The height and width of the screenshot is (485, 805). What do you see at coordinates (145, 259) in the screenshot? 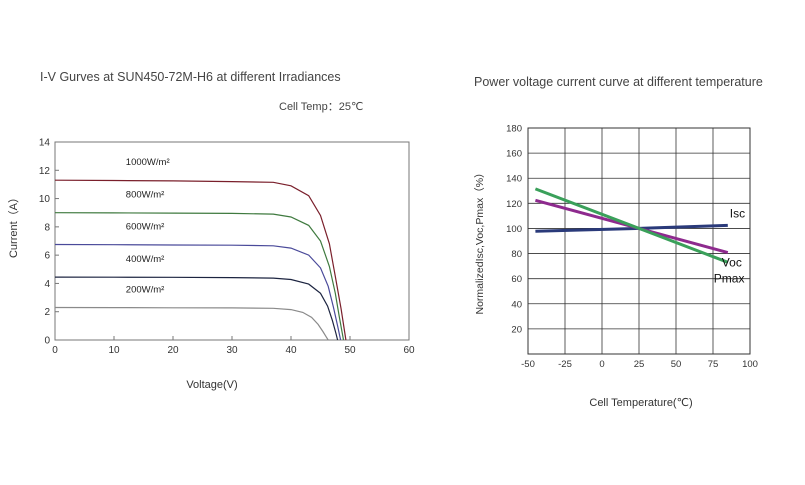
I see `iv-series-label-3: 400W/m²` at bounding box center [145, 259].